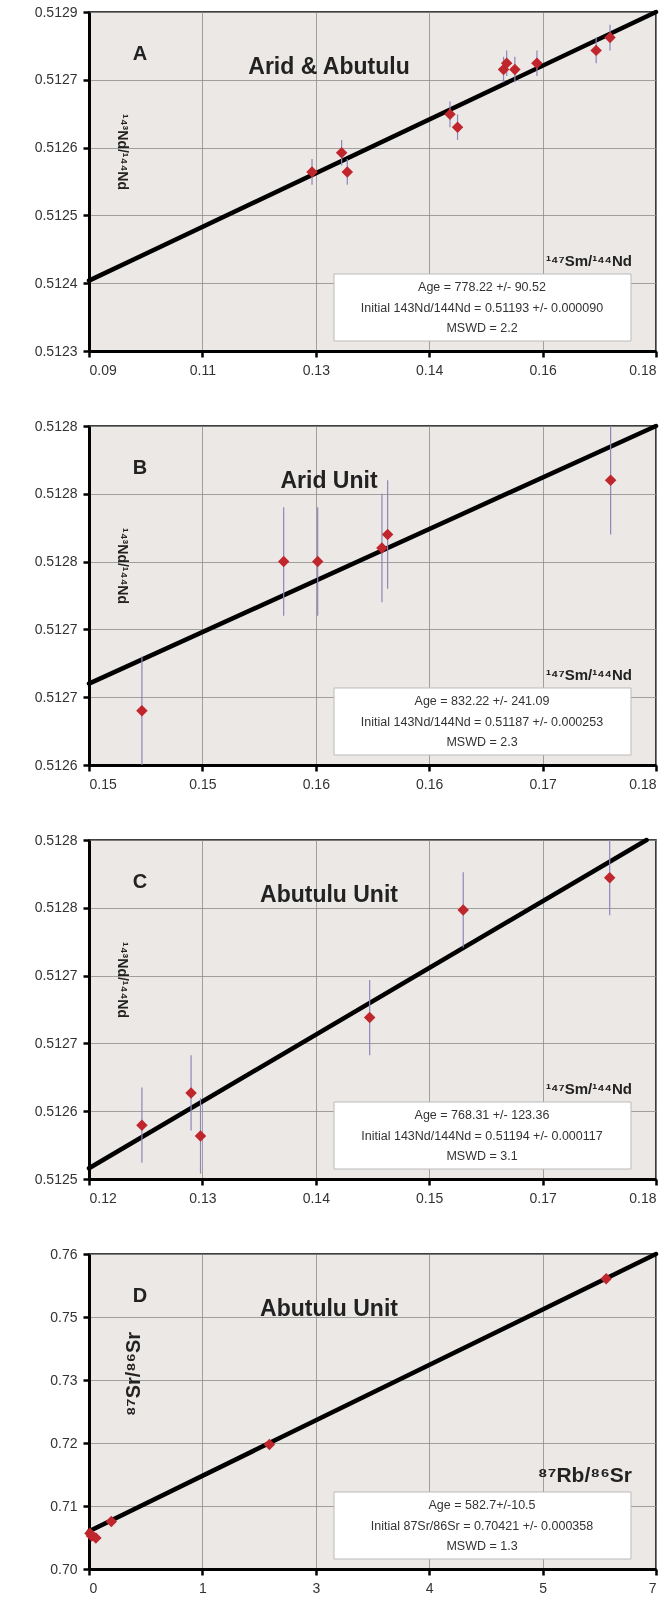 This screenshot has height=1606, width=668. I want to click on x-tick-label: 7, so click(652, 1587).